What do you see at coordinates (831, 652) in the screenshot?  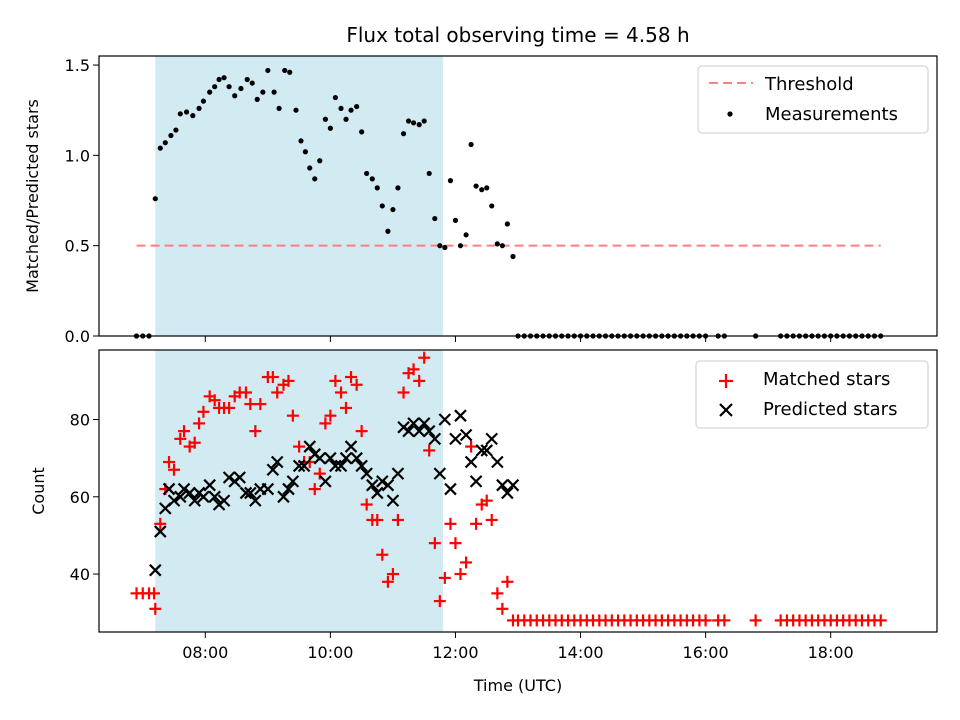 I see `bottom-x-tick-label: 18:00` at bounding box center [831, 652].